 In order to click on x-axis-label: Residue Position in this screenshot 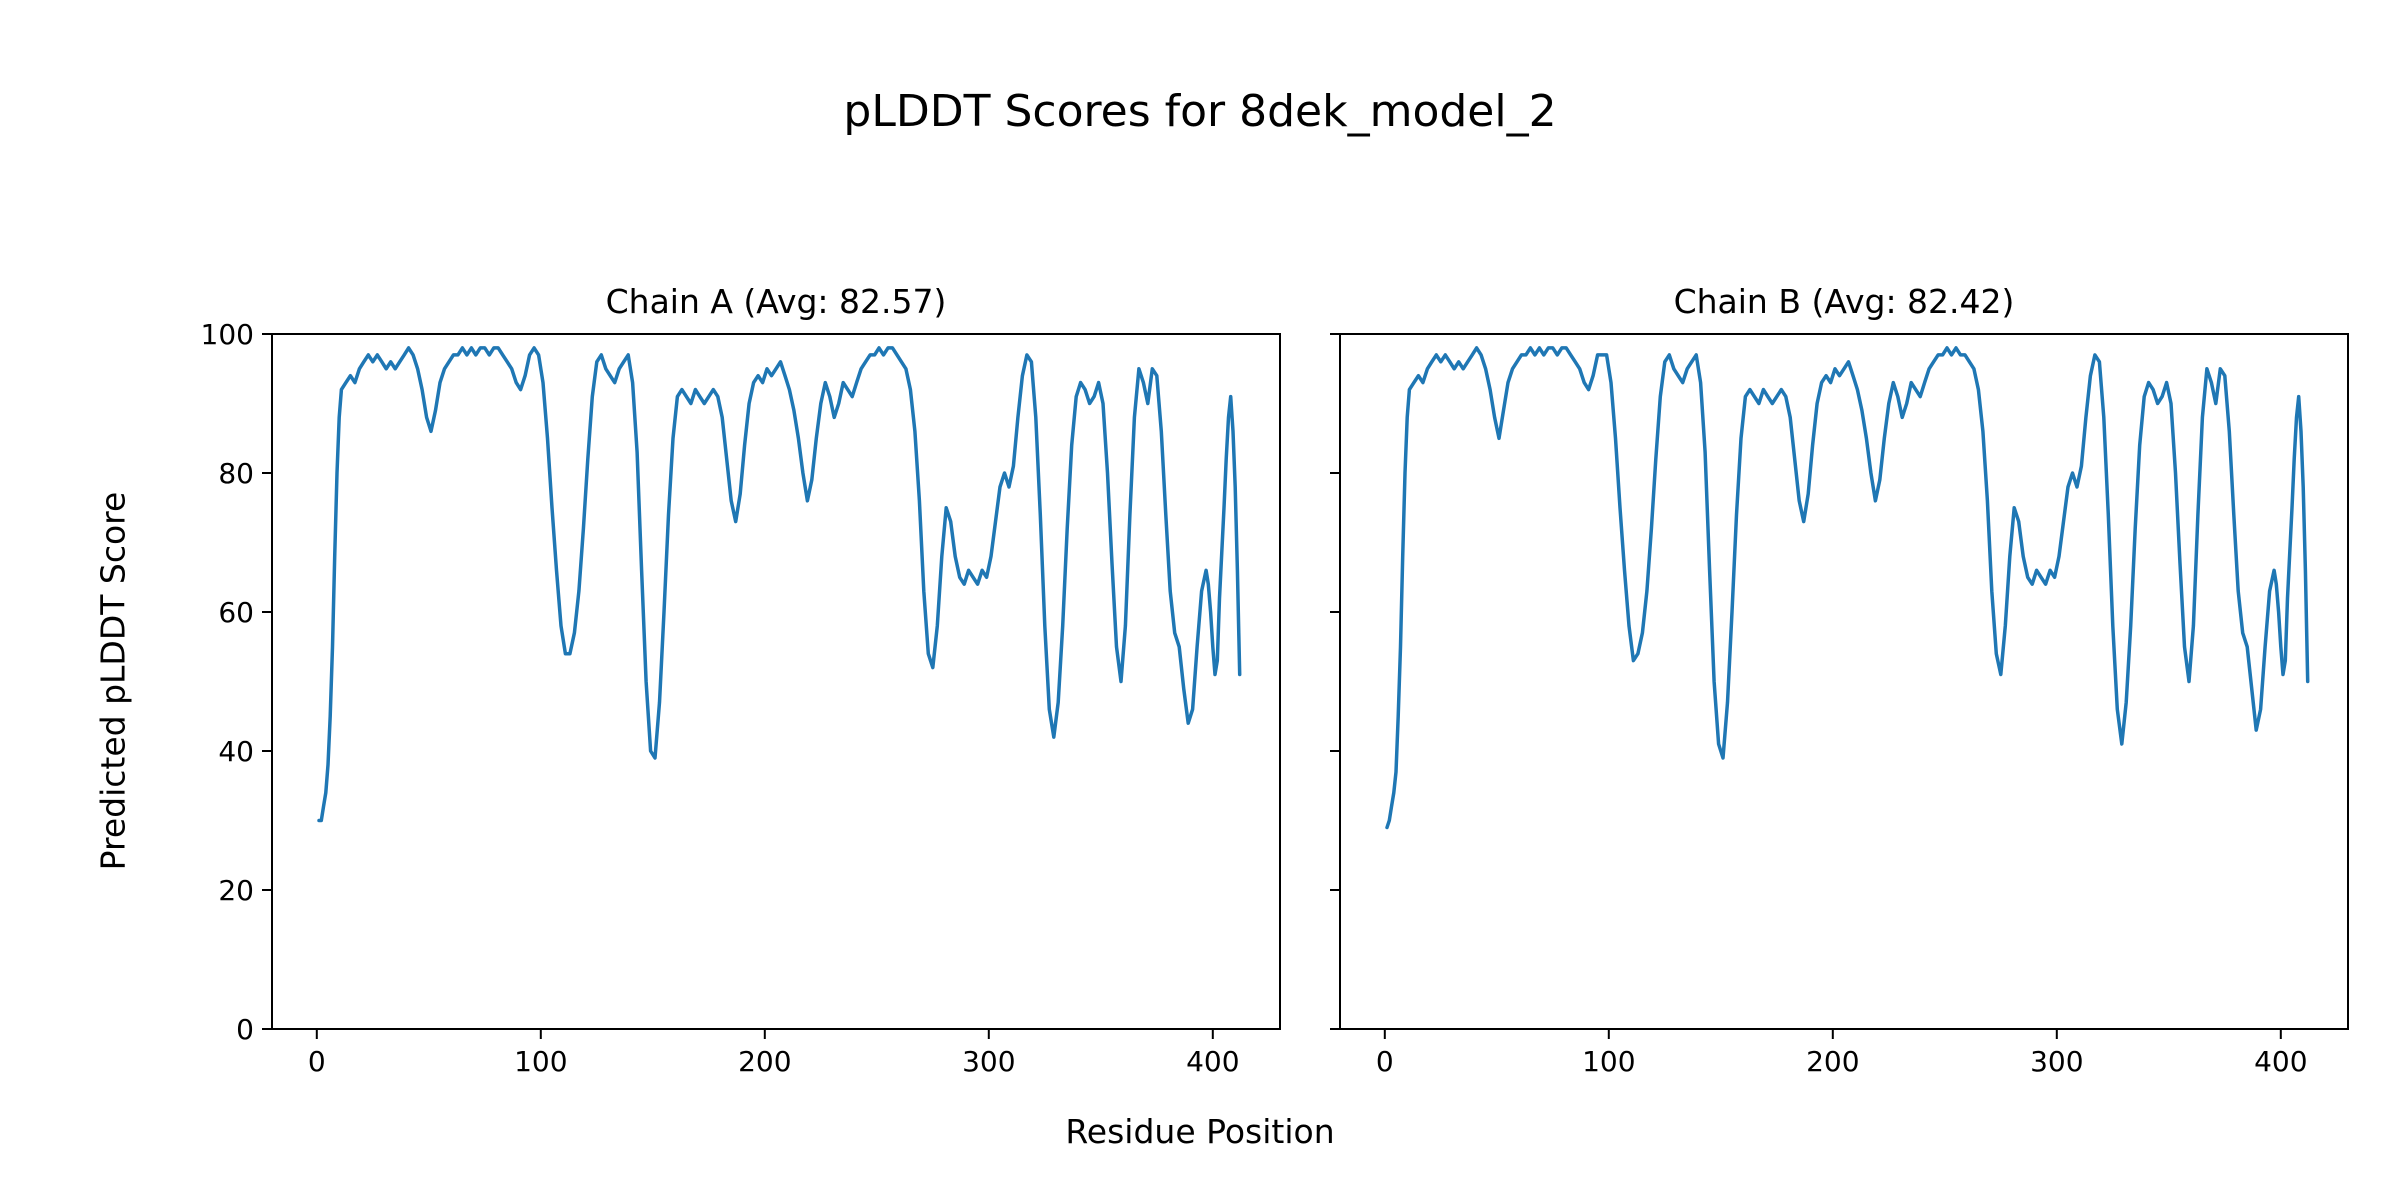, I will do `click(1200, 1131)`.